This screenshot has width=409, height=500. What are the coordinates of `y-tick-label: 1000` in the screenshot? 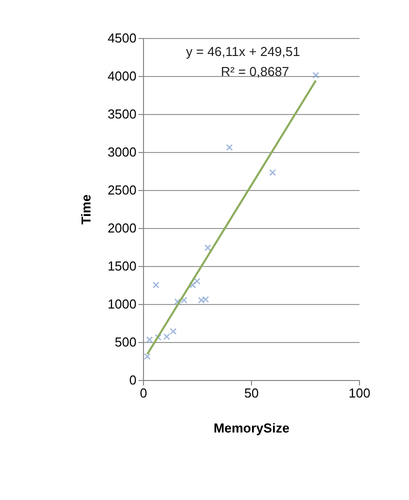 It's located at (122, 304).